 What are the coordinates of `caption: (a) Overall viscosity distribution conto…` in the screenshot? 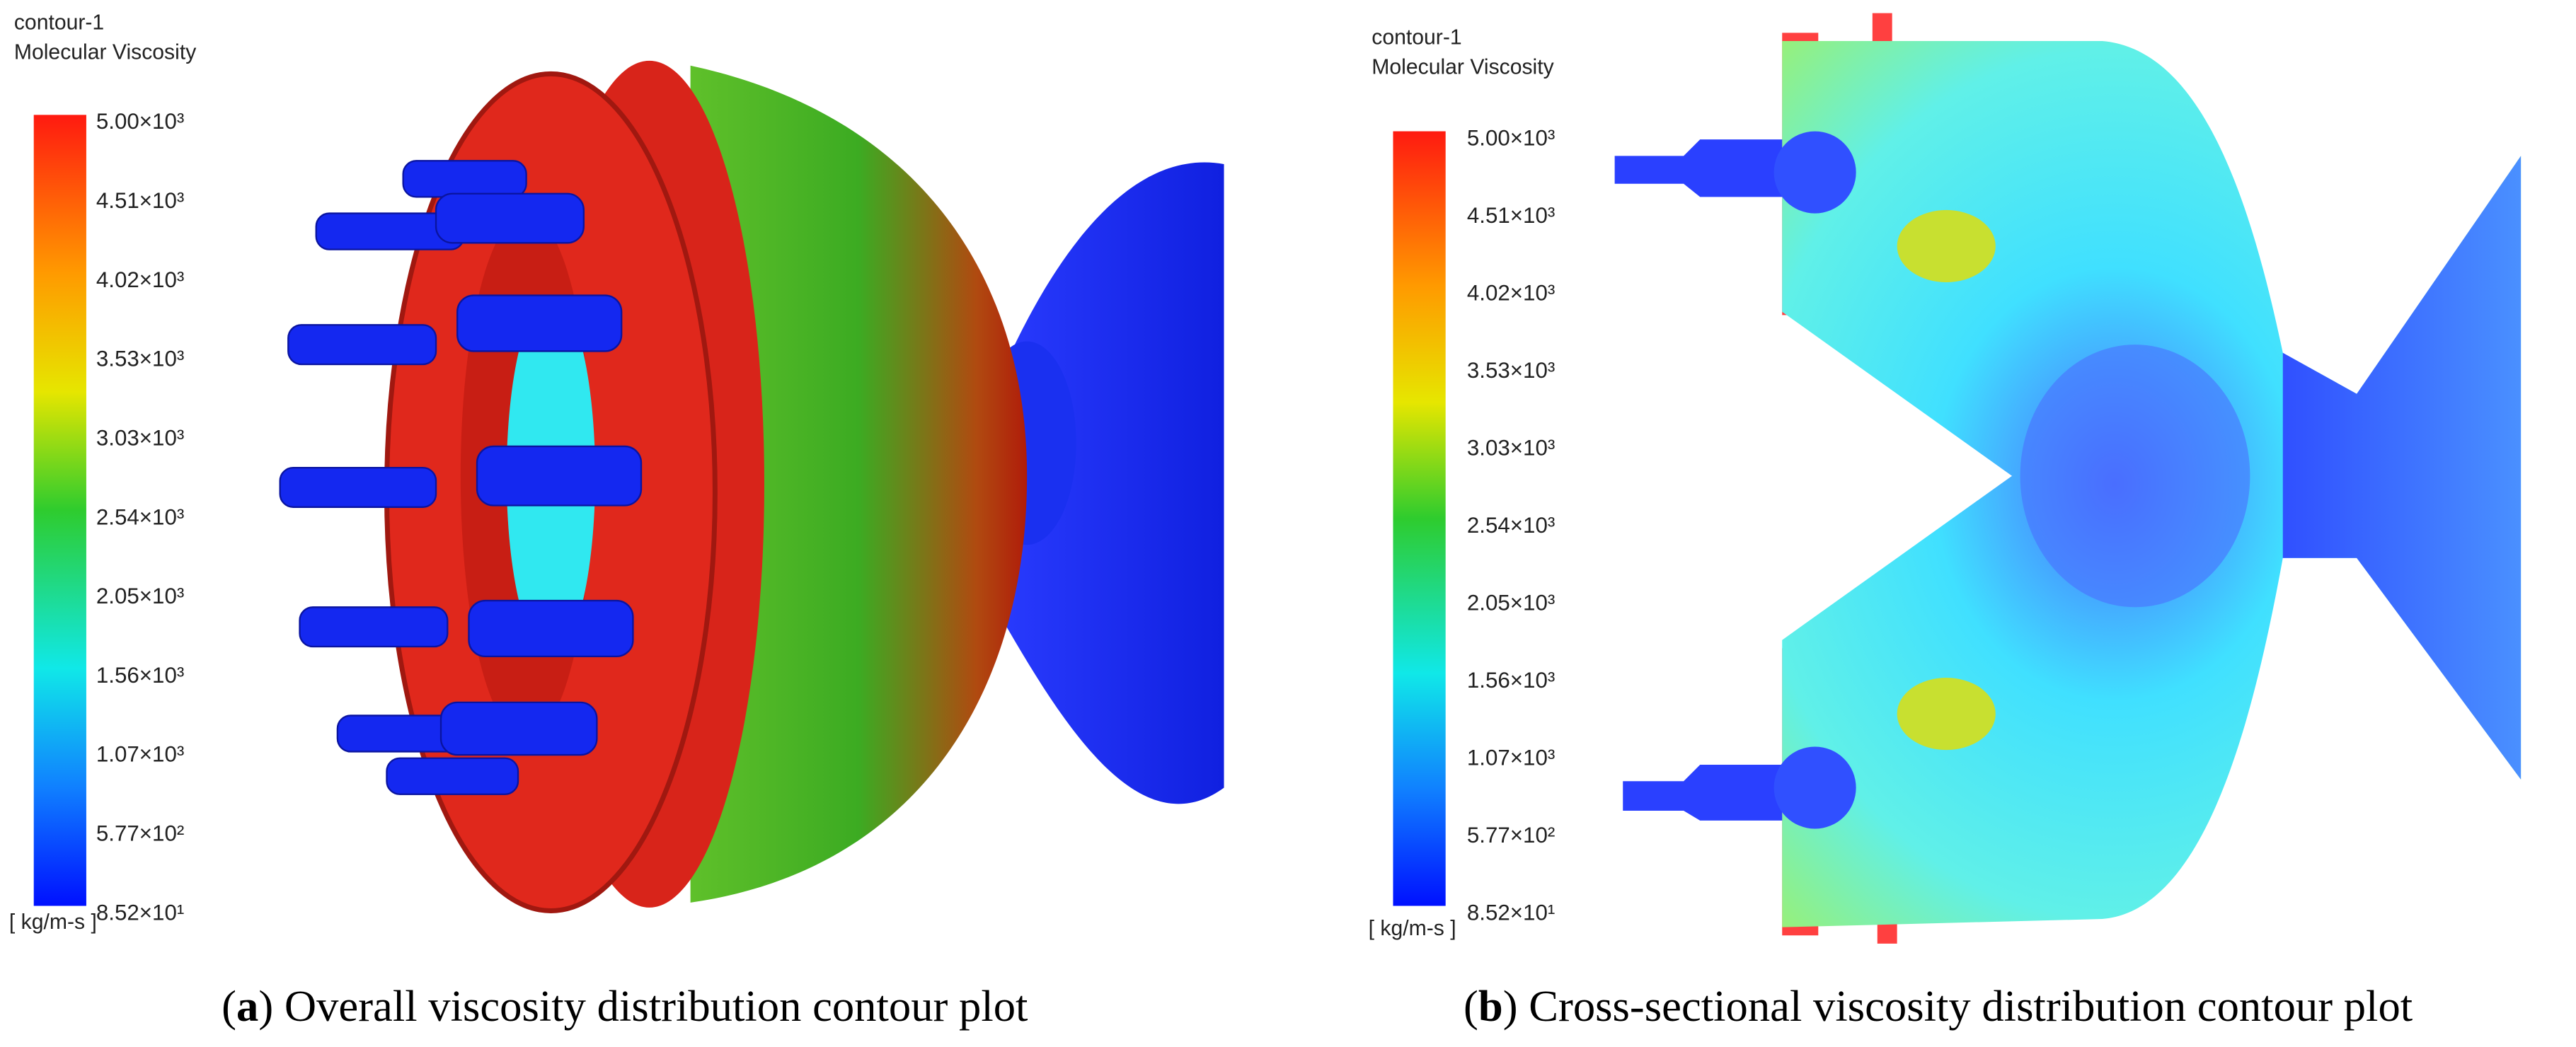 It's located at (625, 1006).